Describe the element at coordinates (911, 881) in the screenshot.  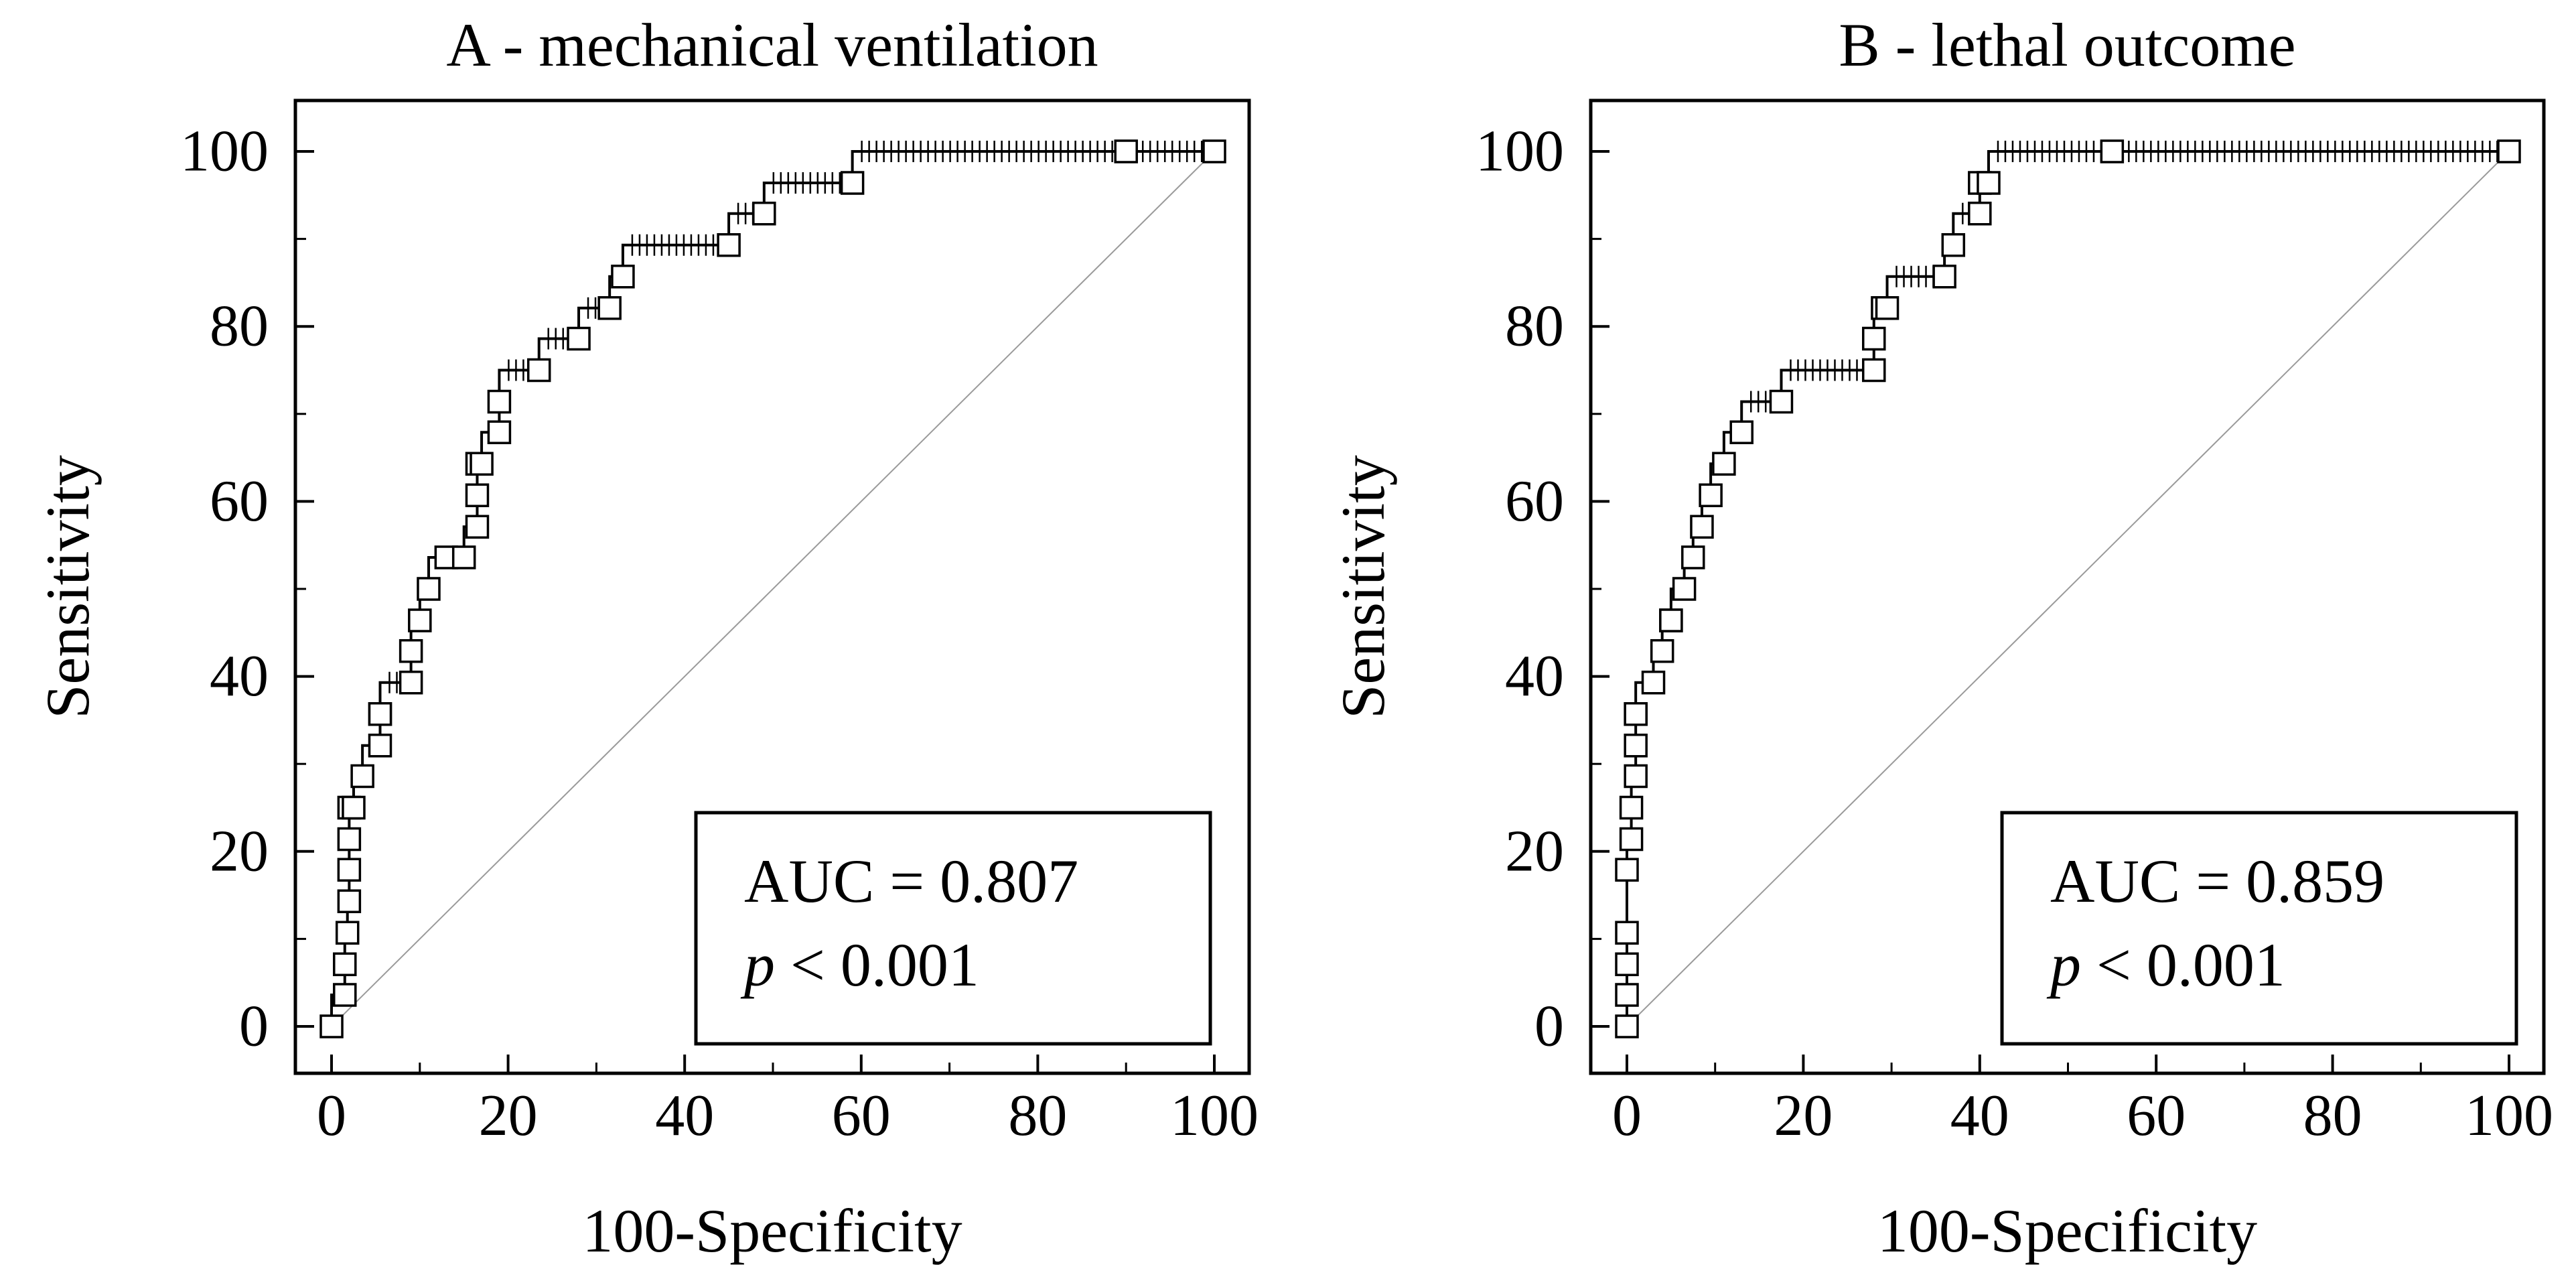
I see `auc-value: AUC = 0.807` at that location.